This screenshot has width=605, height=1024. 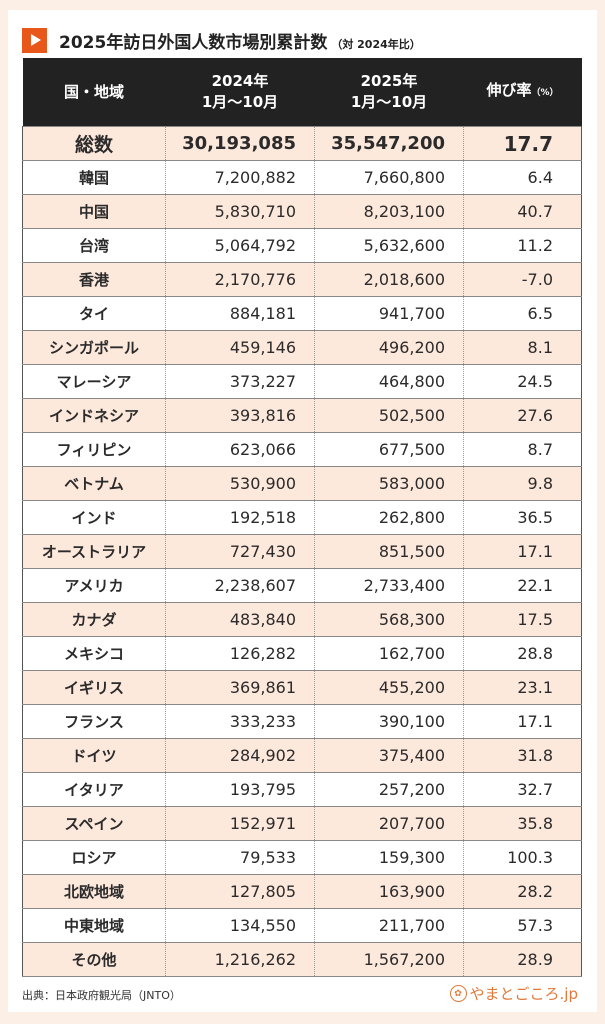 I want to click on table-cell-2024: 134,550, so click(x=240, y=925).